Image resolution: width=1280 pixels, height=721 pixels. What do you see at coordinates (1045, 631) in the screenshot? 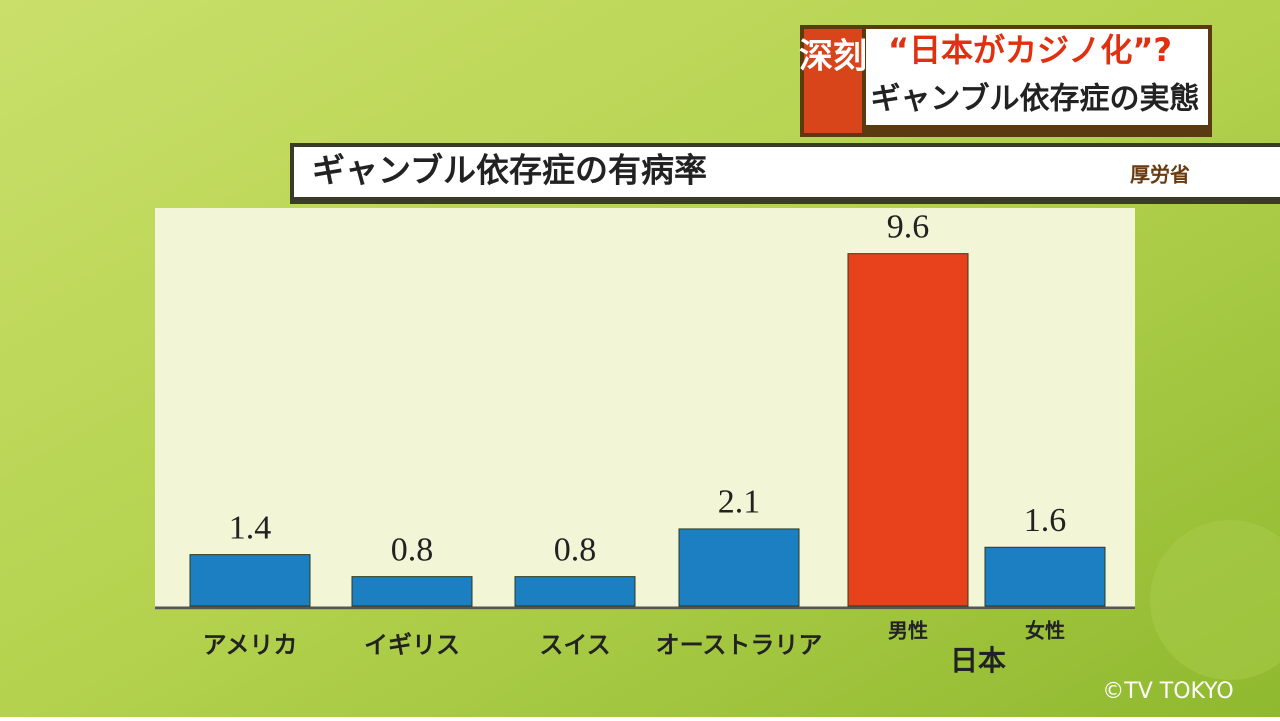
I see `x-tick-label: 女性` at bounding box center [1045, 631].